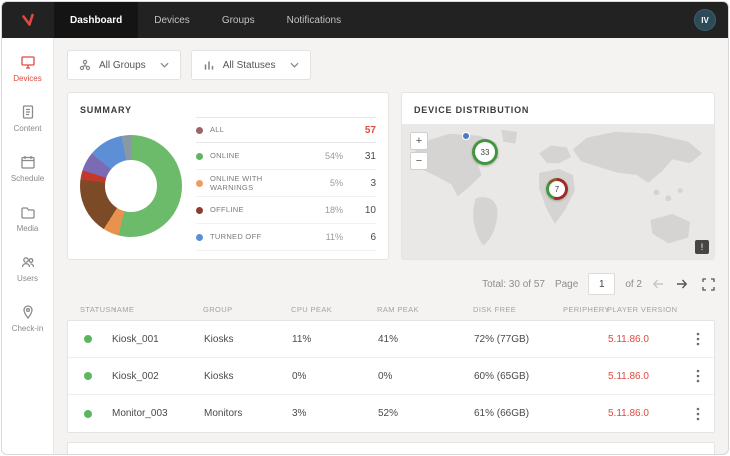  Describe the element at coordinates (135, 376) in the screenshot. I see `device-name: Kiosk_002` at that location.